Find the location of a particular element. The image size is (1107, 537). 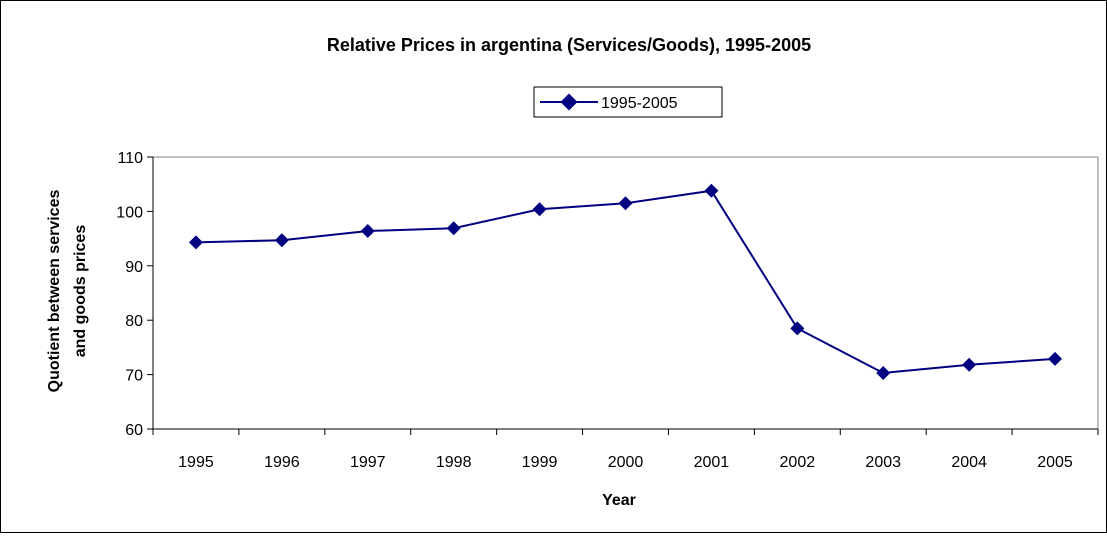

y-axis-title-line-1: Quotient between services is located at coordinates (54, 291).